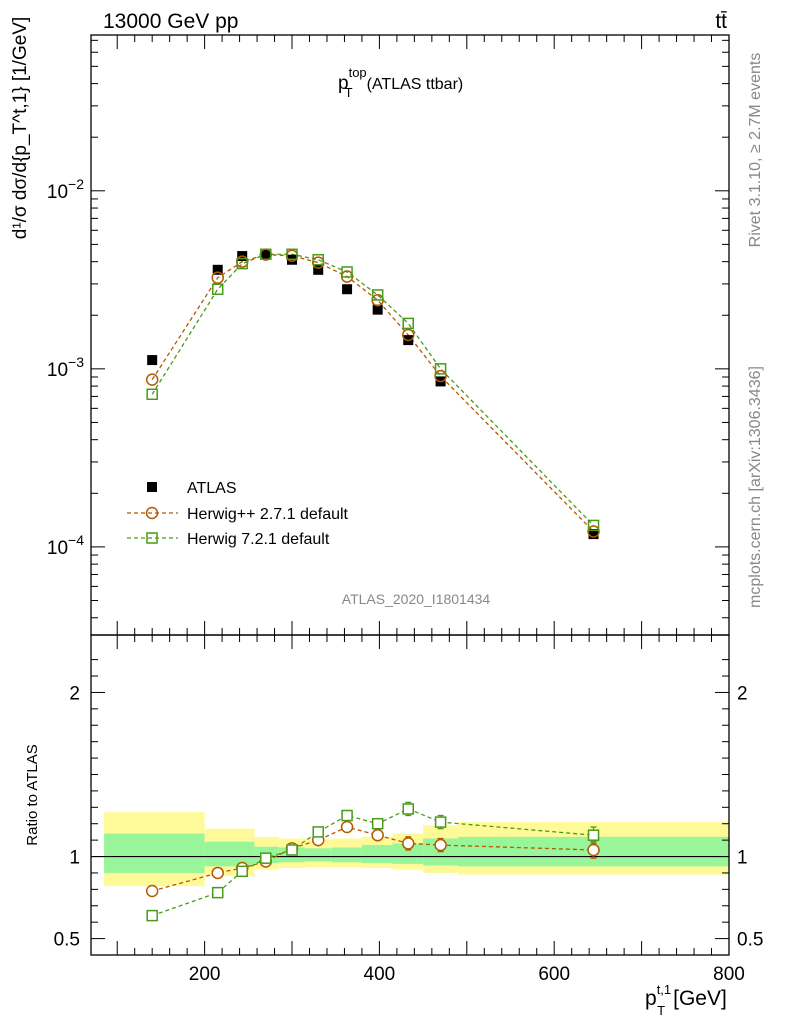 The height and width of the screenshot is (1024, 786). Describe the element at coordinates (20, 128) in the screenshot. I see `main-y-axis-label: d¹/σ dσ/d{p_T^t,1} [1/GeV]` at that location.